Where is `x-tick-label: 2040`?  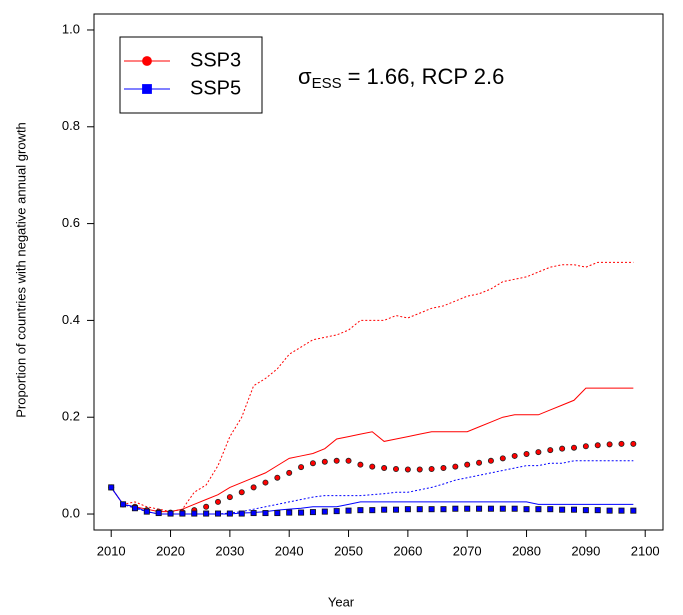
x-tick-label: 2040 is located at coordinates (289, 550).